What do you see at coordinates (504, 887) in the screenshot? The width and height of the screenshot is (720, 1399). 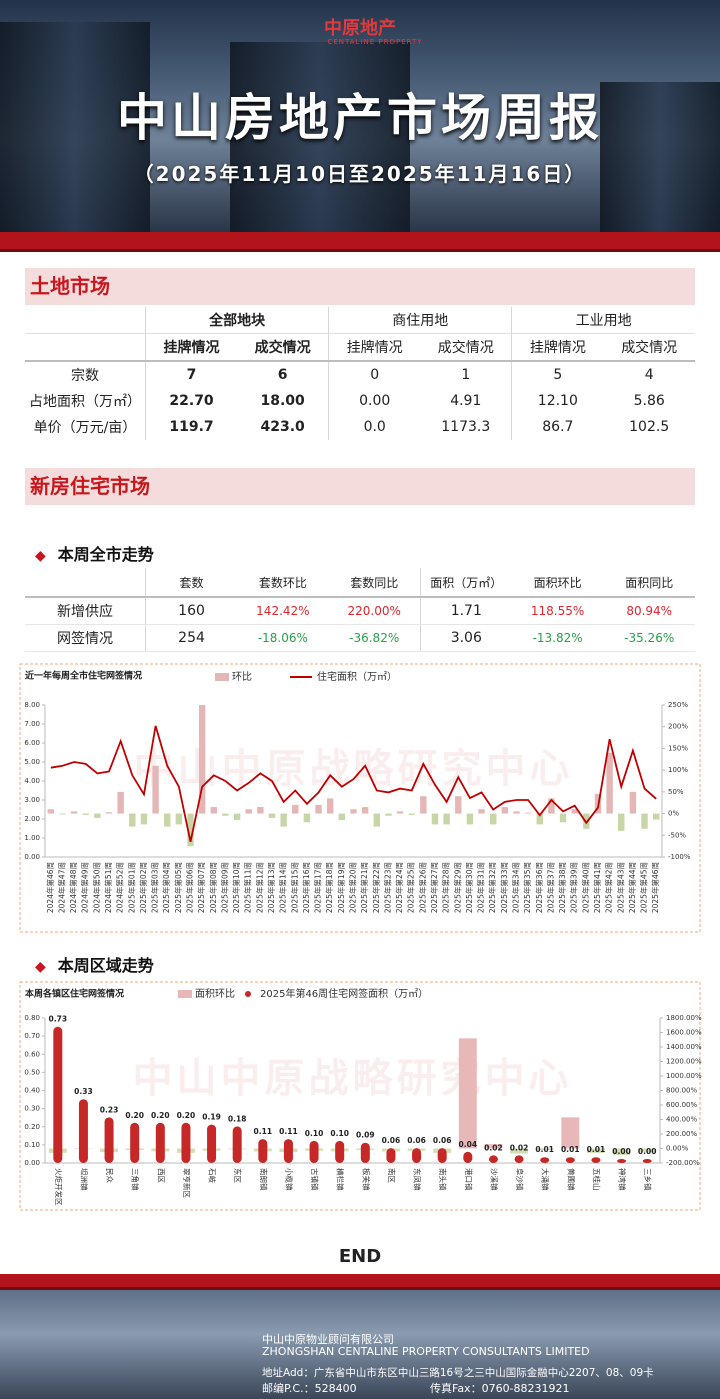 I see `x-tick-label: 2025年第33周` at bounding box center [504, 887].